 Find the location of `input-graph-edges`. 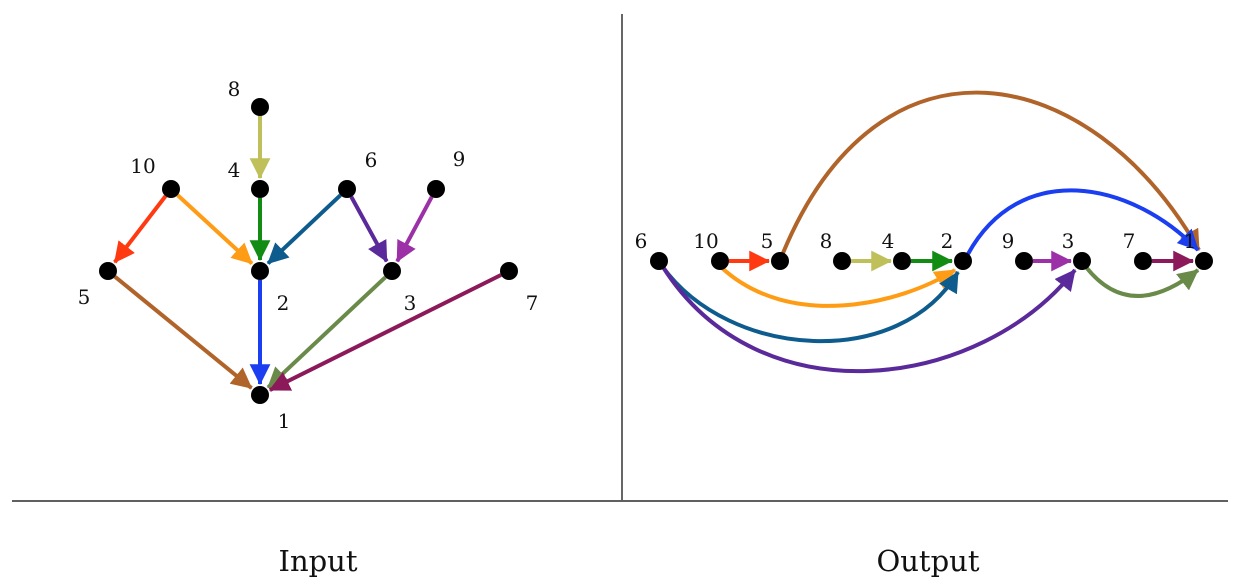

input-graph-edges is located at coordinates (307, 254).